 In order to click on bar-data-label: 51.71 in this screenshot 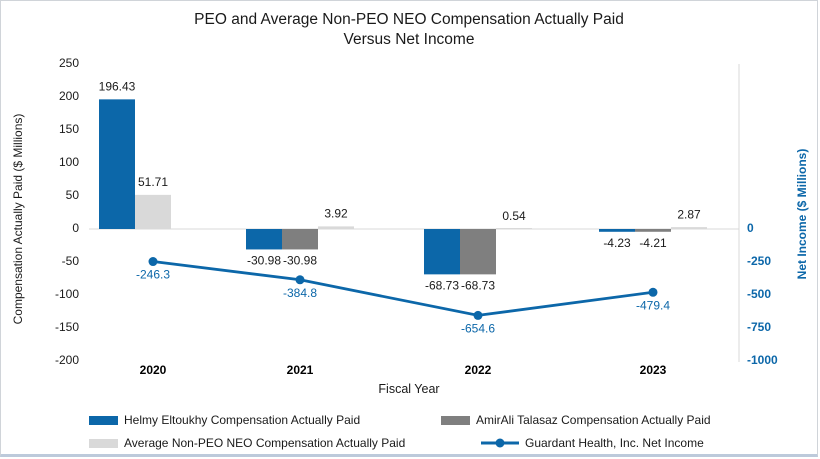, I will do `click(153, 182)`.